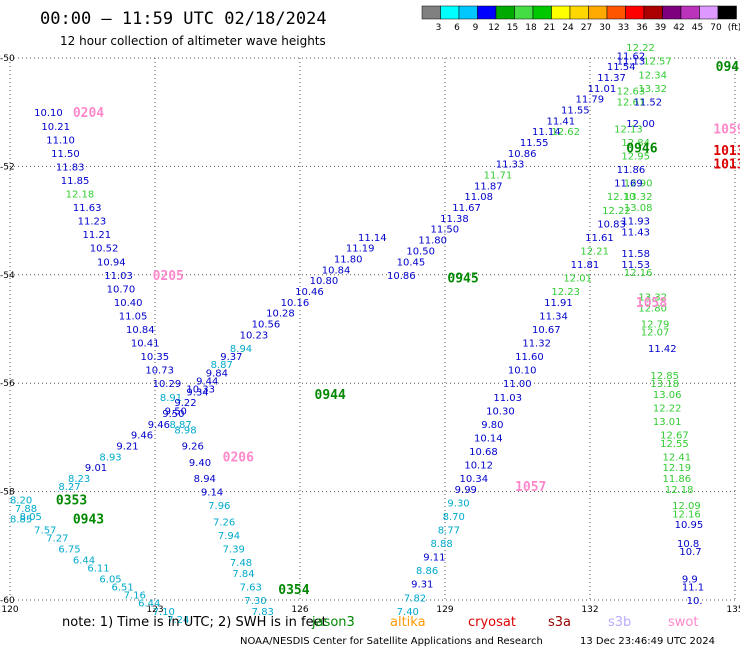  I want to click on wave-height-value: 10.45, so click(411, 262).